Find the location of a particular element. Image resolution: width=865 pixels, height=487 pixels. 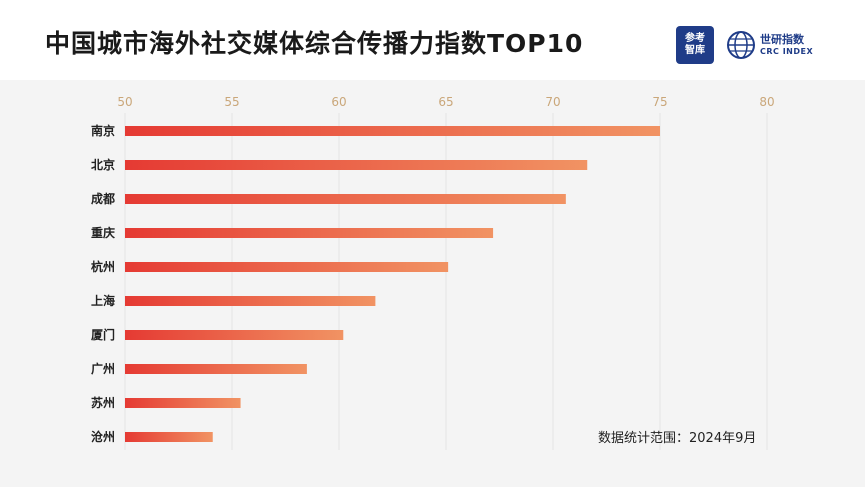

category-label: 上海 is located at coordinates (103, 300).